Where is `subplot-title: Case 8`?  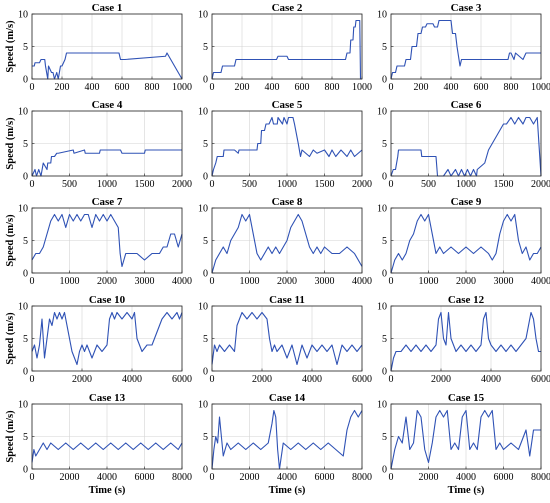 subplot-title: Case 8 is located at coordinates (287, 202).